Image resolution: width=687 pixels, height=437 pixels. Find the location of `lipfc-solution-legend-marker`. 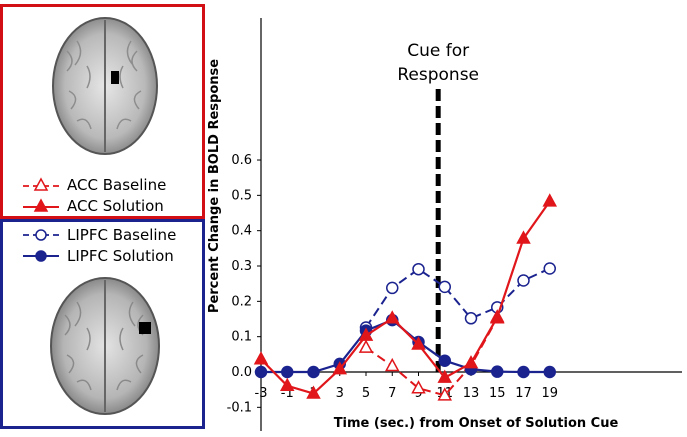

lipfc-solution-legend-marker is located at coordinates (41, 256).